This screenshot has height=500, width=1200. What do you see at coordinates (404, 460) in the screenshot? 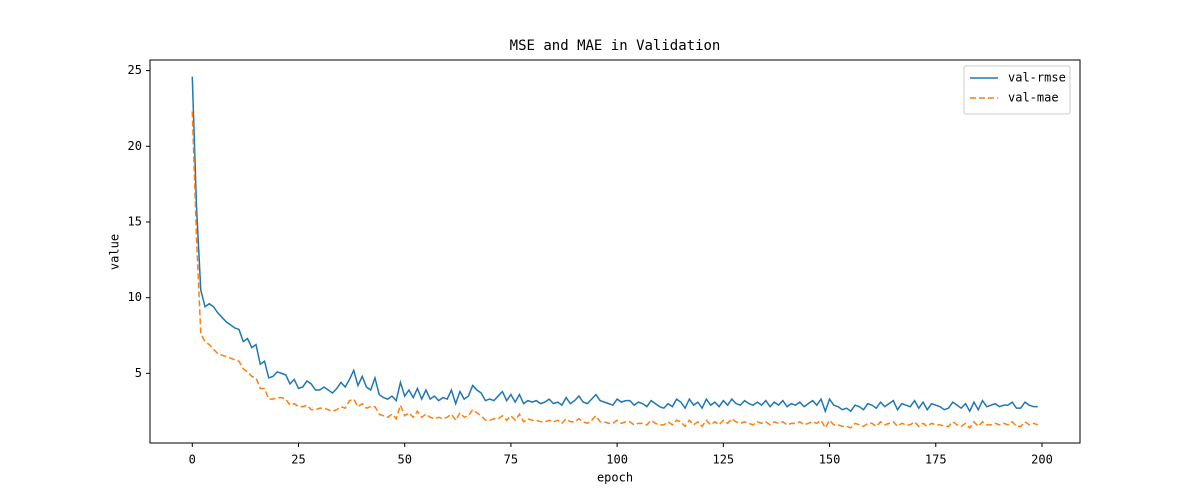
I see `x-tick-label: 50` at bounding box center [404, 460].